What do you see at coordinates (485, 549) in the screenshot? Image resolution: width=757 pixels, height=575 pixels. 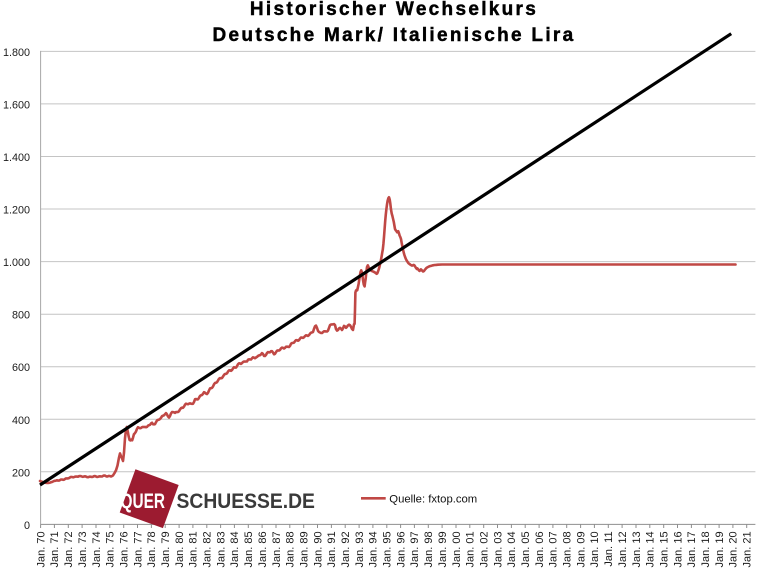 I see `svg-text: Jan. 02` at bounding box center [485, 549].